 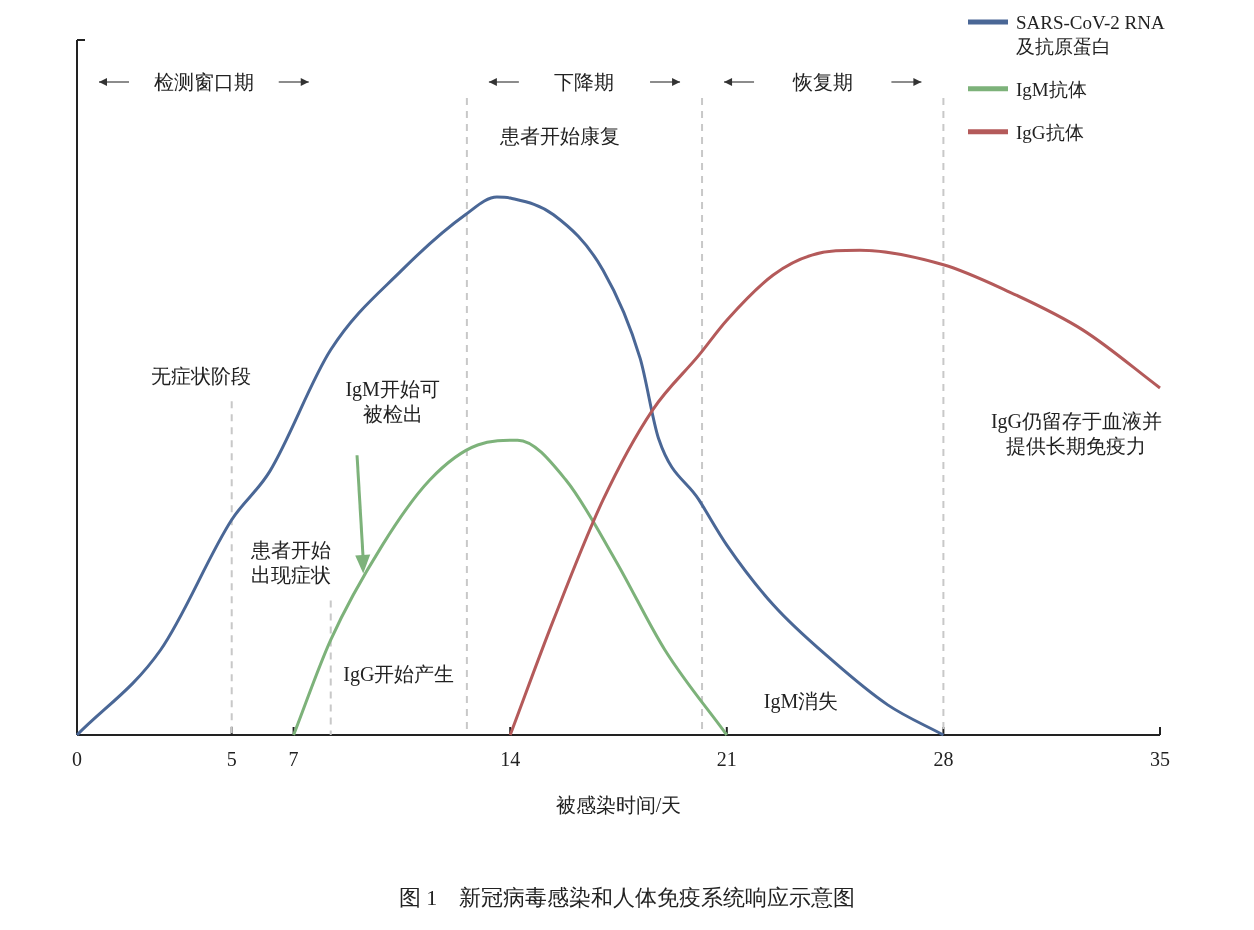 What do you see at coordinates (1160, 759) in the screenshot?
I see `x-tick-label: 35` at bounding box center [1160, 759].